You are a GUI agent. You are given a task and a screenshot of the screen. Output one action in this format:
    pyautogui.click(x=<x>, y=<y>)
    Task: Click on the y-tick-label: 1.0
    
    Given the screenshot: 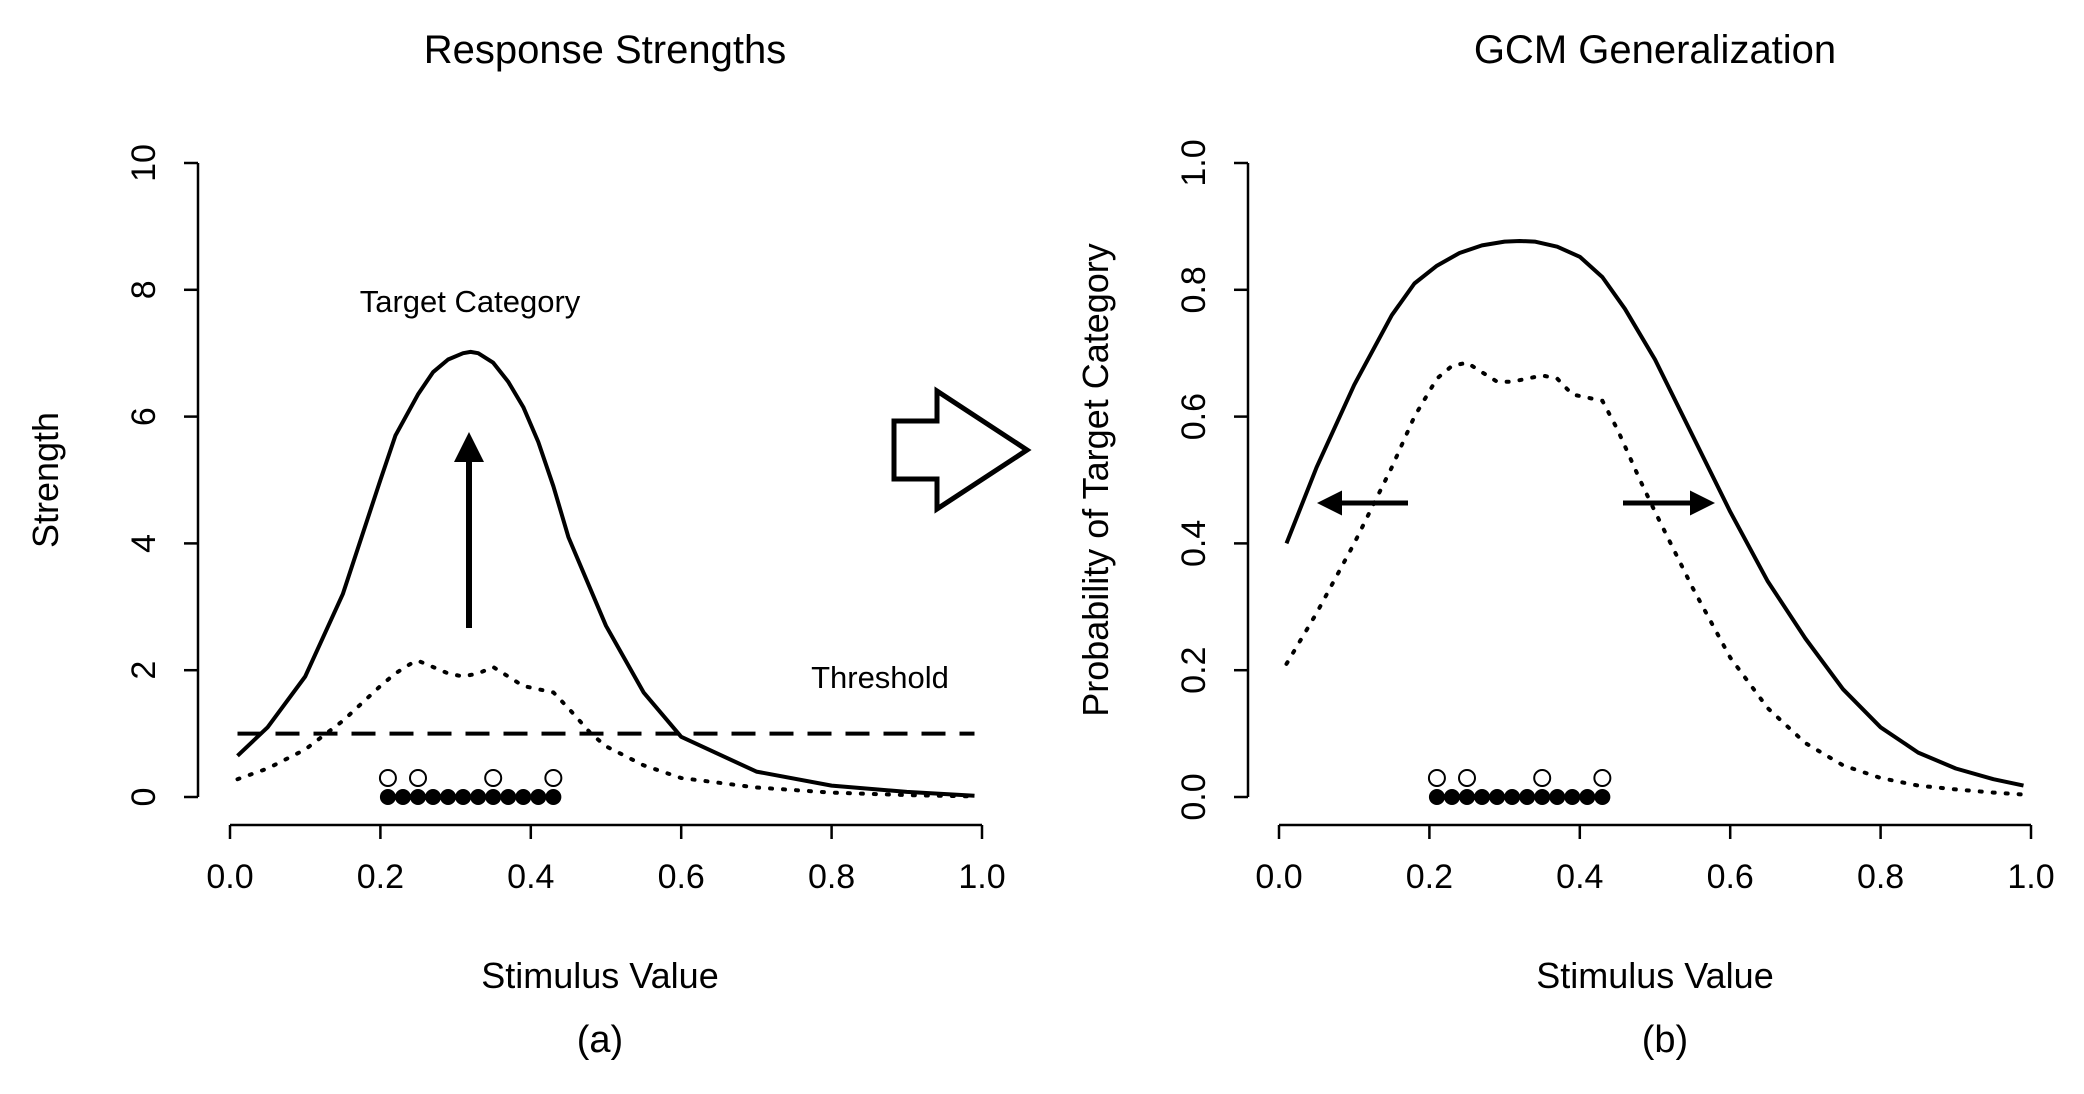 What is the action you would take?
    pyautogui.click(x=1194, y=162)
    